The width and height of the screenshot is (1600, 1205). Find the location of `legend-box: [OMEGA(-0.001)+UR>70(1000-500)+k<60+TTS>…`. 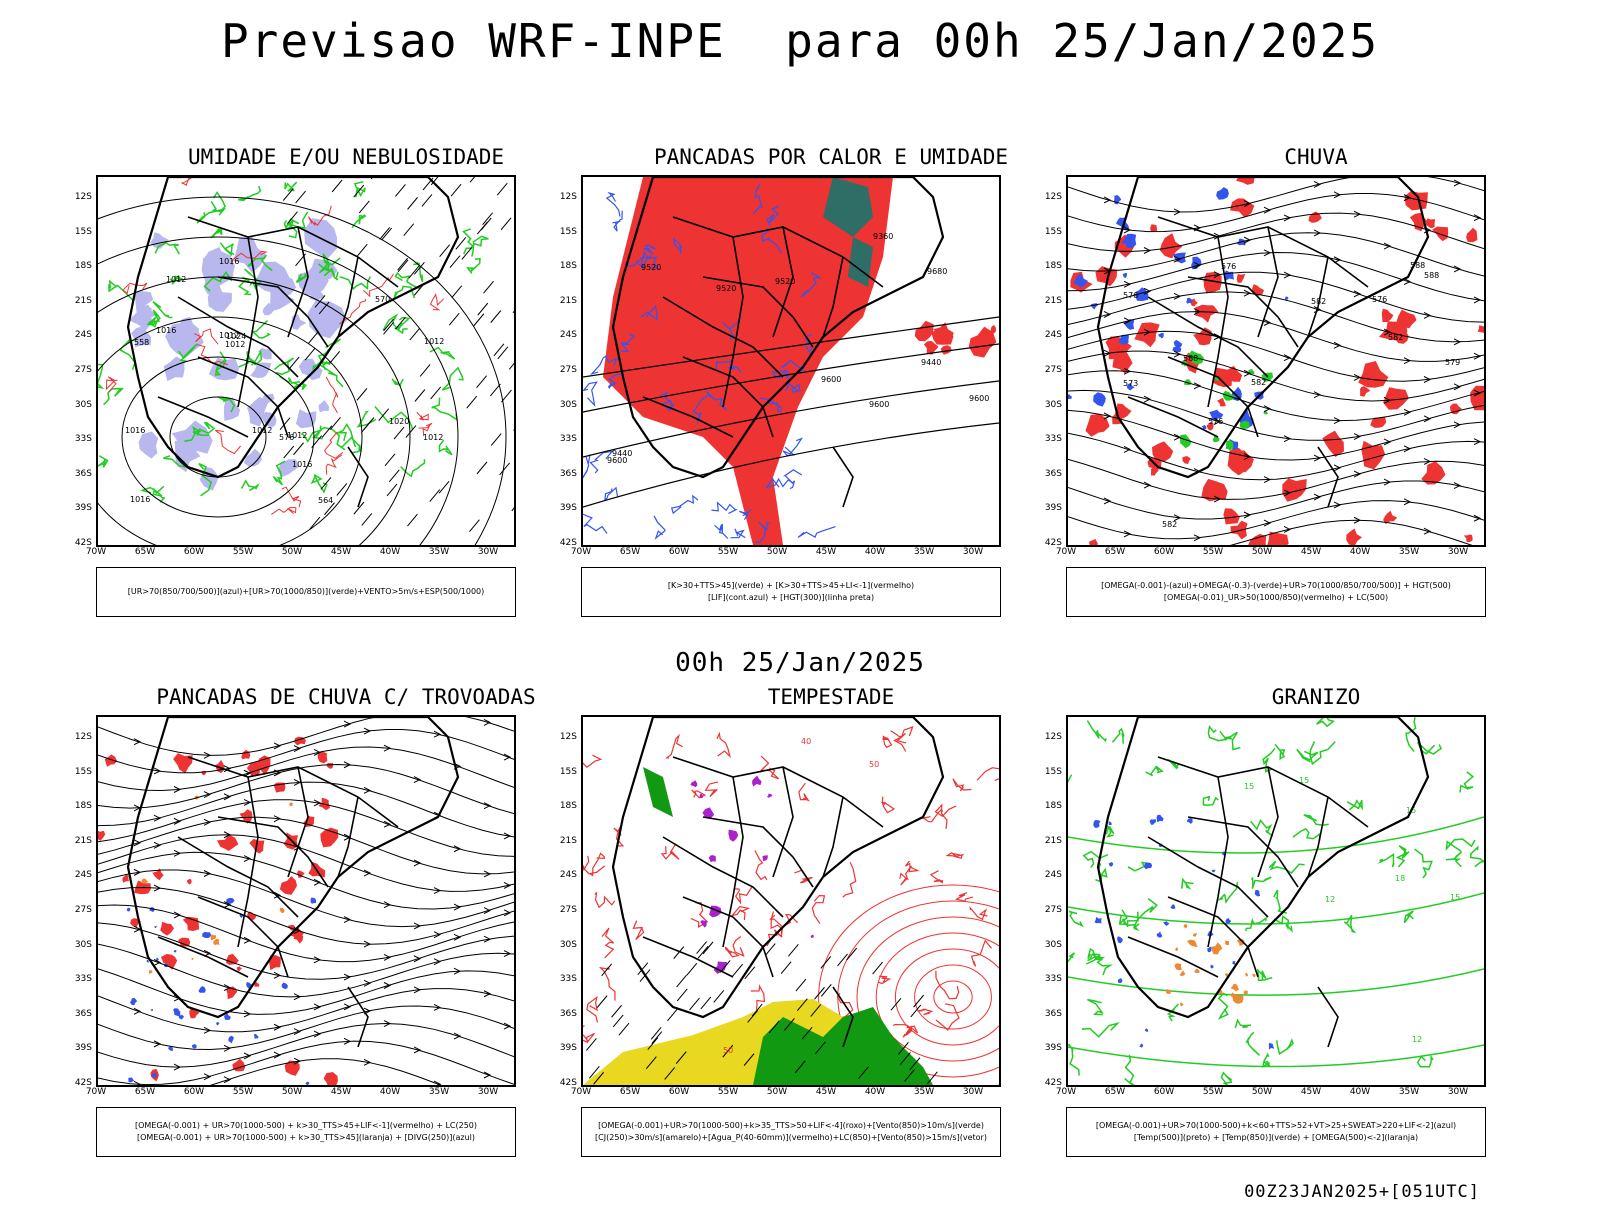

legend-box: [OMEGA(-0.001)+UR>70(1000-500)+k<60+TTS>… is located at coordinates (1276, 1132).